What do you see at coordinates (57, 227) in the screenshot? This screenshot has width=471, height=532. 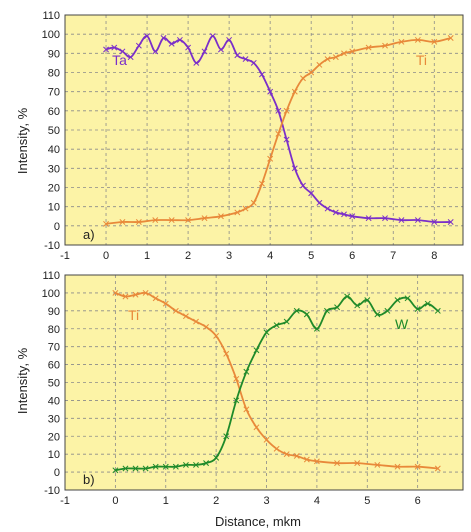 I see `panel-a-y-tick-label: 0` at bounding box center [57, 227].